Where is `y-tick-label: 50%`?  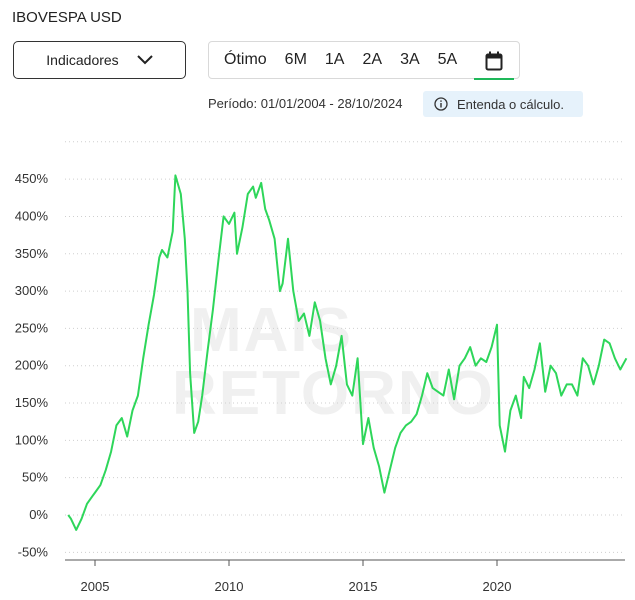 y-tick-label: 50% is located at coordinates (35, 477).